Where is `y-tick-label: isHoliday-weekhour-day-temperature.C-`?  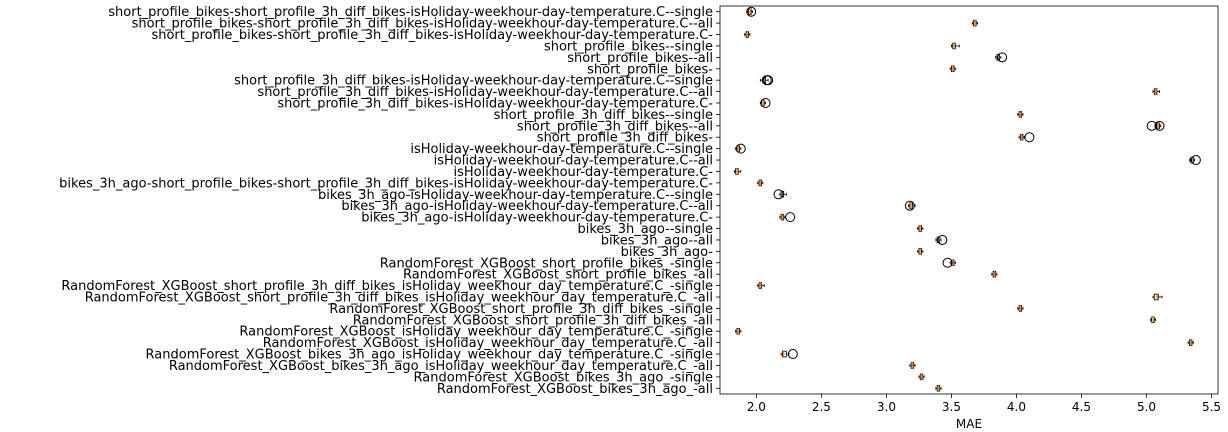
y-tick-label: isHoliday-weekhour-day-temperature.C- is located at coordinates (584, 172).